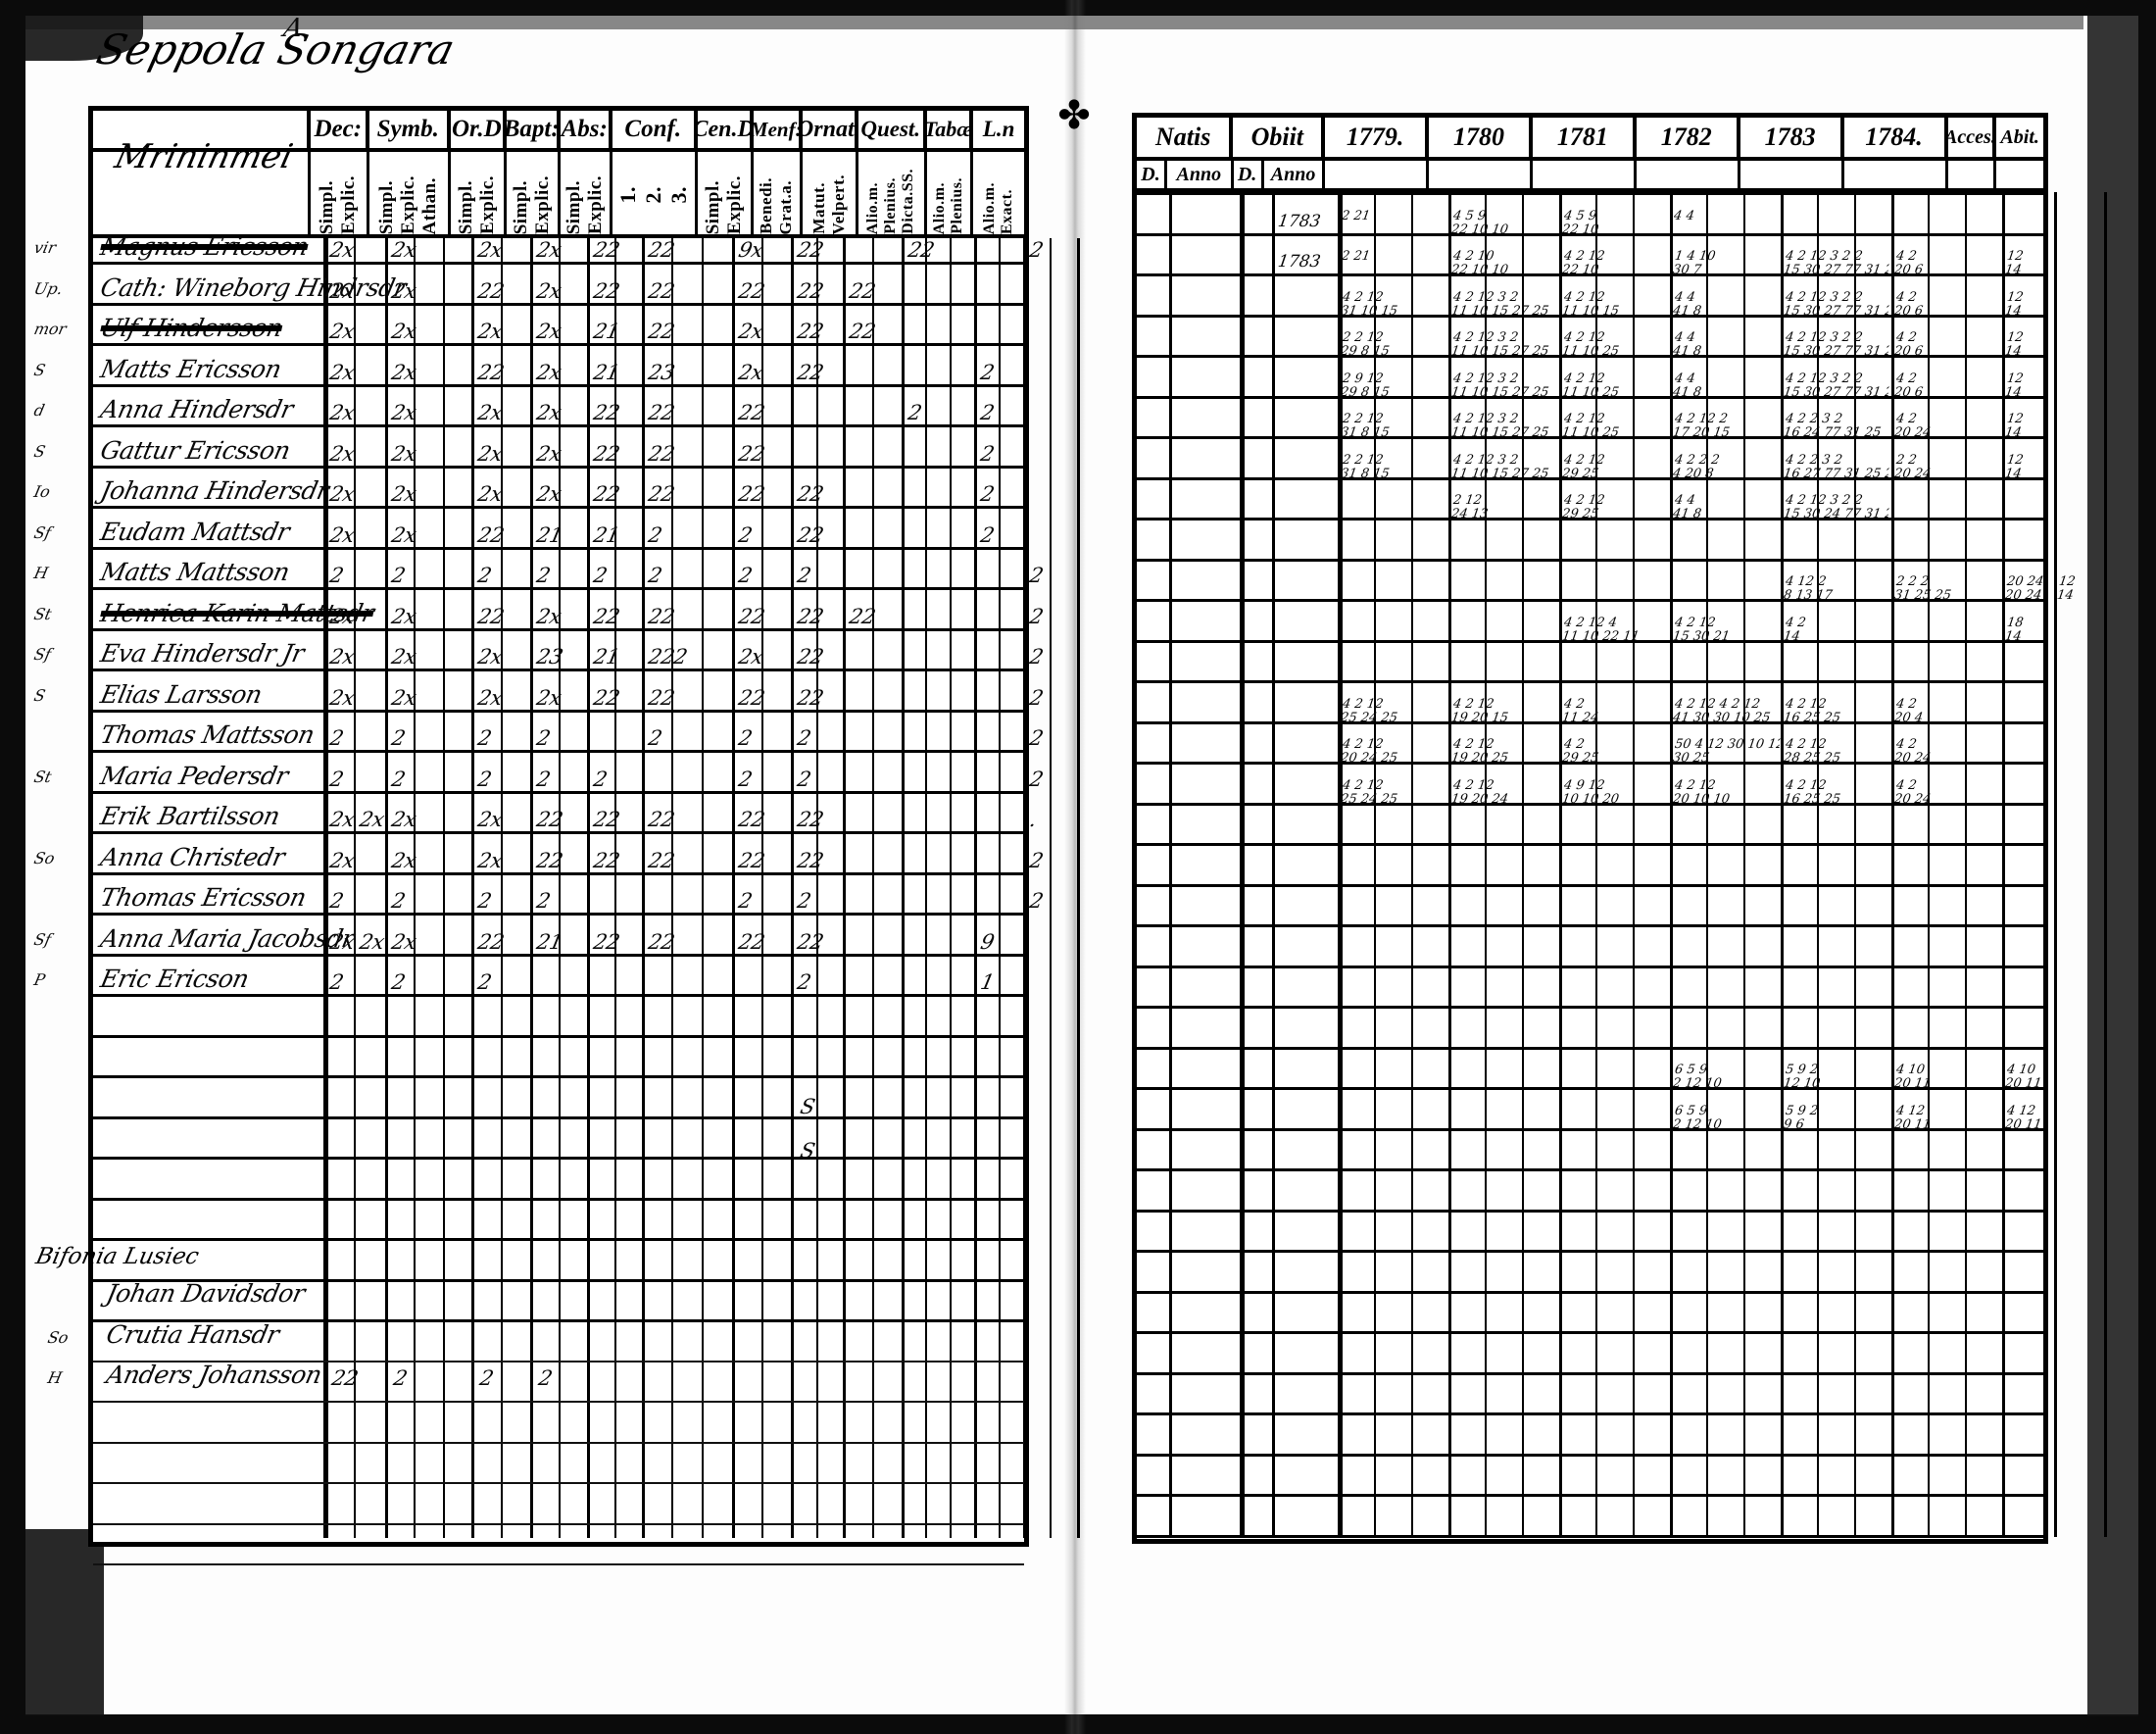 The height and width of the screenshot is (1734, 2156). Describe the element at coordinates (1366, 466) in the screenshot. I see `entry-1779-value: 2 2 12 31 8 15` at that location.